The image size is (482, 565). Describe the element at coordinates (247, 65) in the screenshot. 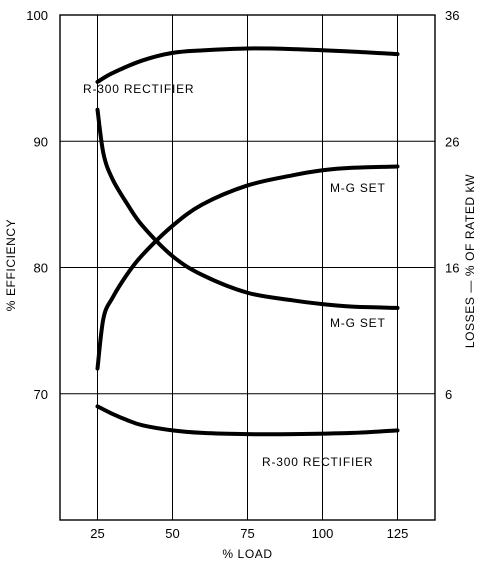

I see `series-line-r-300-rectifier-efficiency` at that location.